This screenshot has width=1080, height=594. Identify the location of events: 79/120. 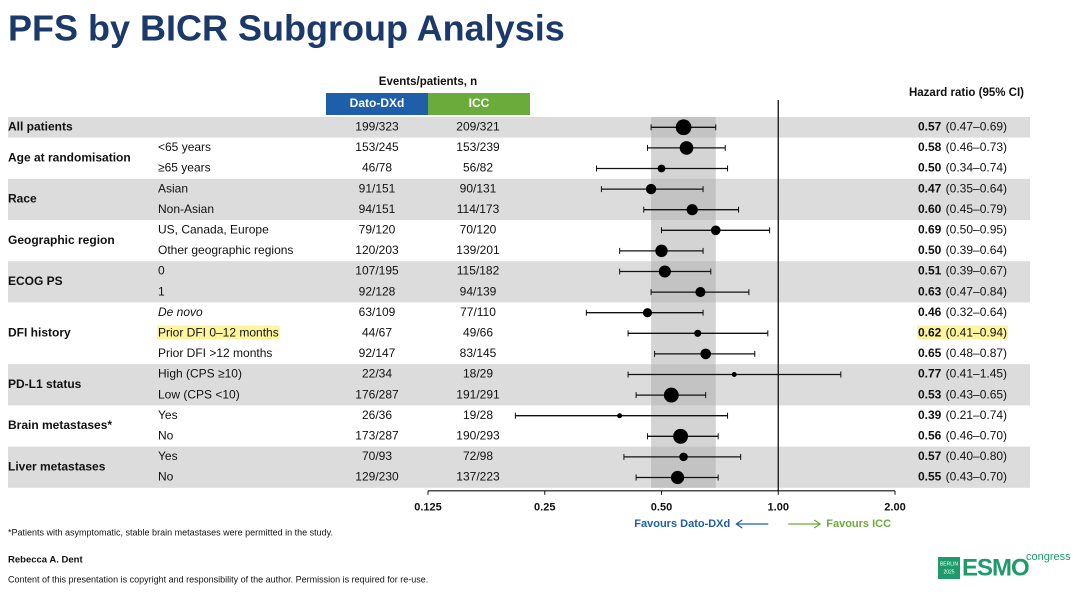
(377, 229).